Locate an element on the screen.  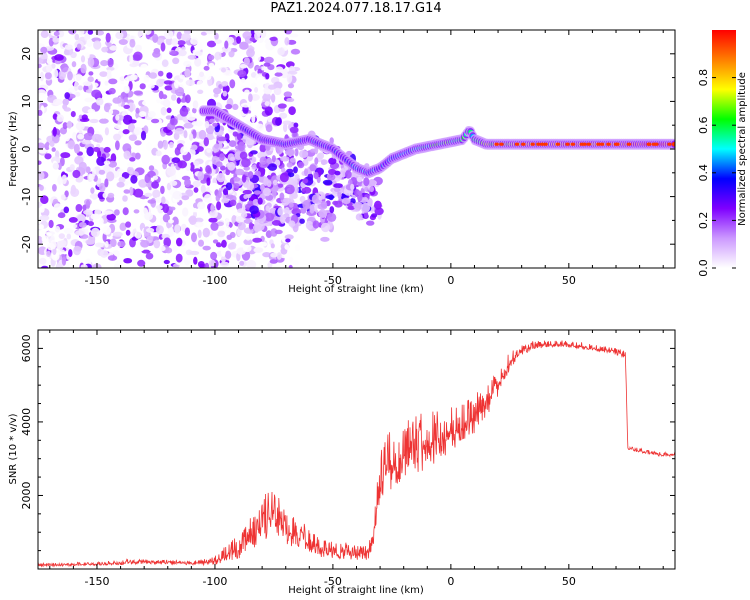
y-tick-label: -10 is located at coordinates (26, 197).